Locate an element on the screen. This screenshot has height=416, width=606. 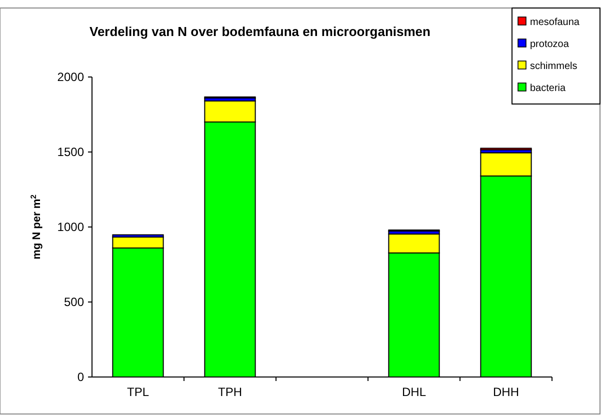
legend-label: mesofauna is located at coordinates (555, 22).